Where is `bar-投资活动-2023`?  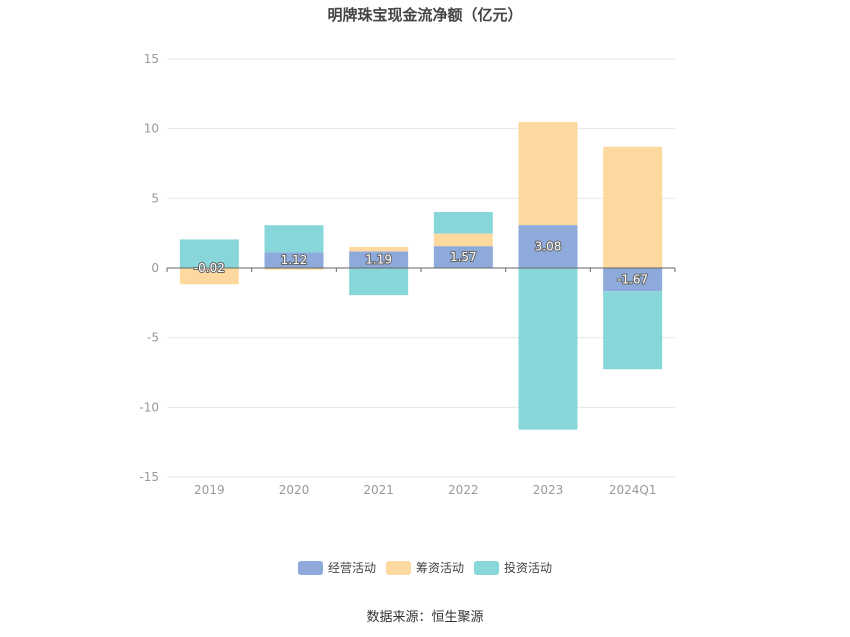
bar-投资活动-2023 is located at coordinates (548, 349).